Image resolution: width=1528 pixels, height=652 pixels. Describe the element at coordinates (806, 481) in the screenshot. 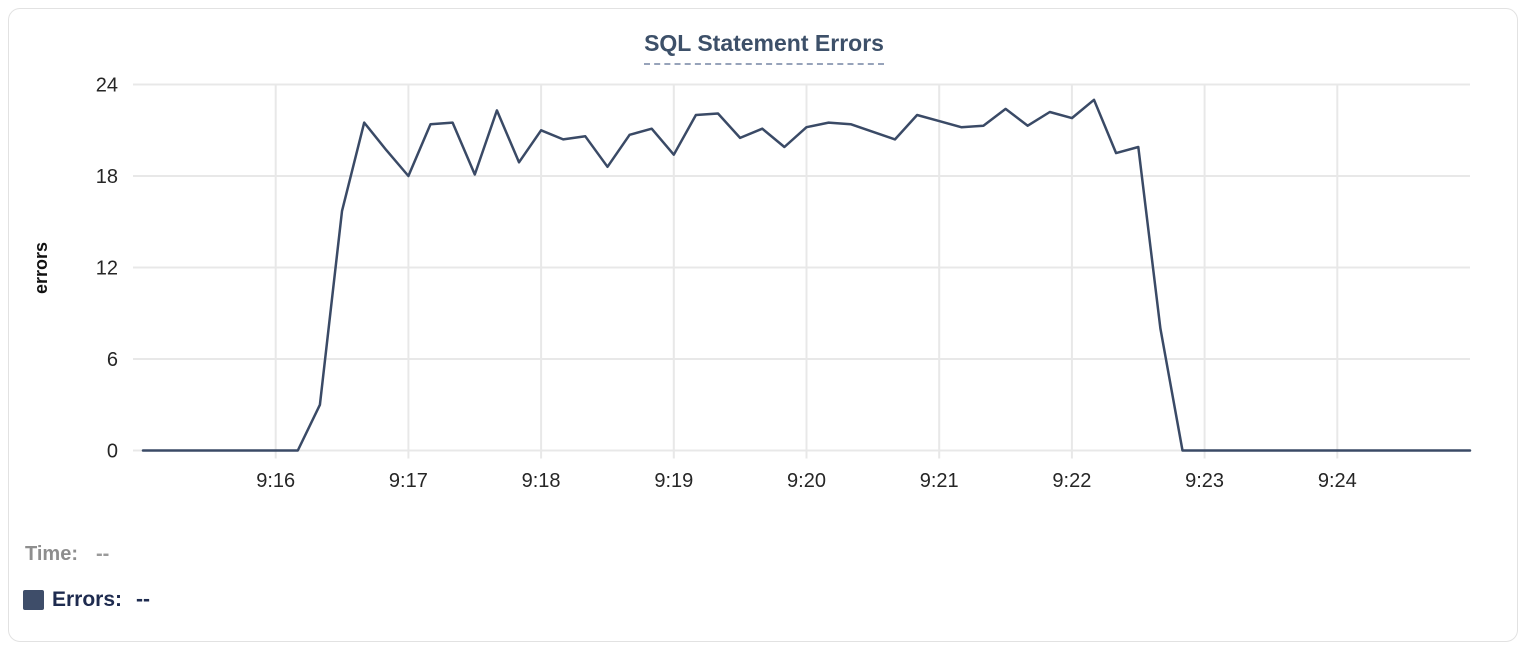

I see `x-axis-tick-label: 9:20` at that location.